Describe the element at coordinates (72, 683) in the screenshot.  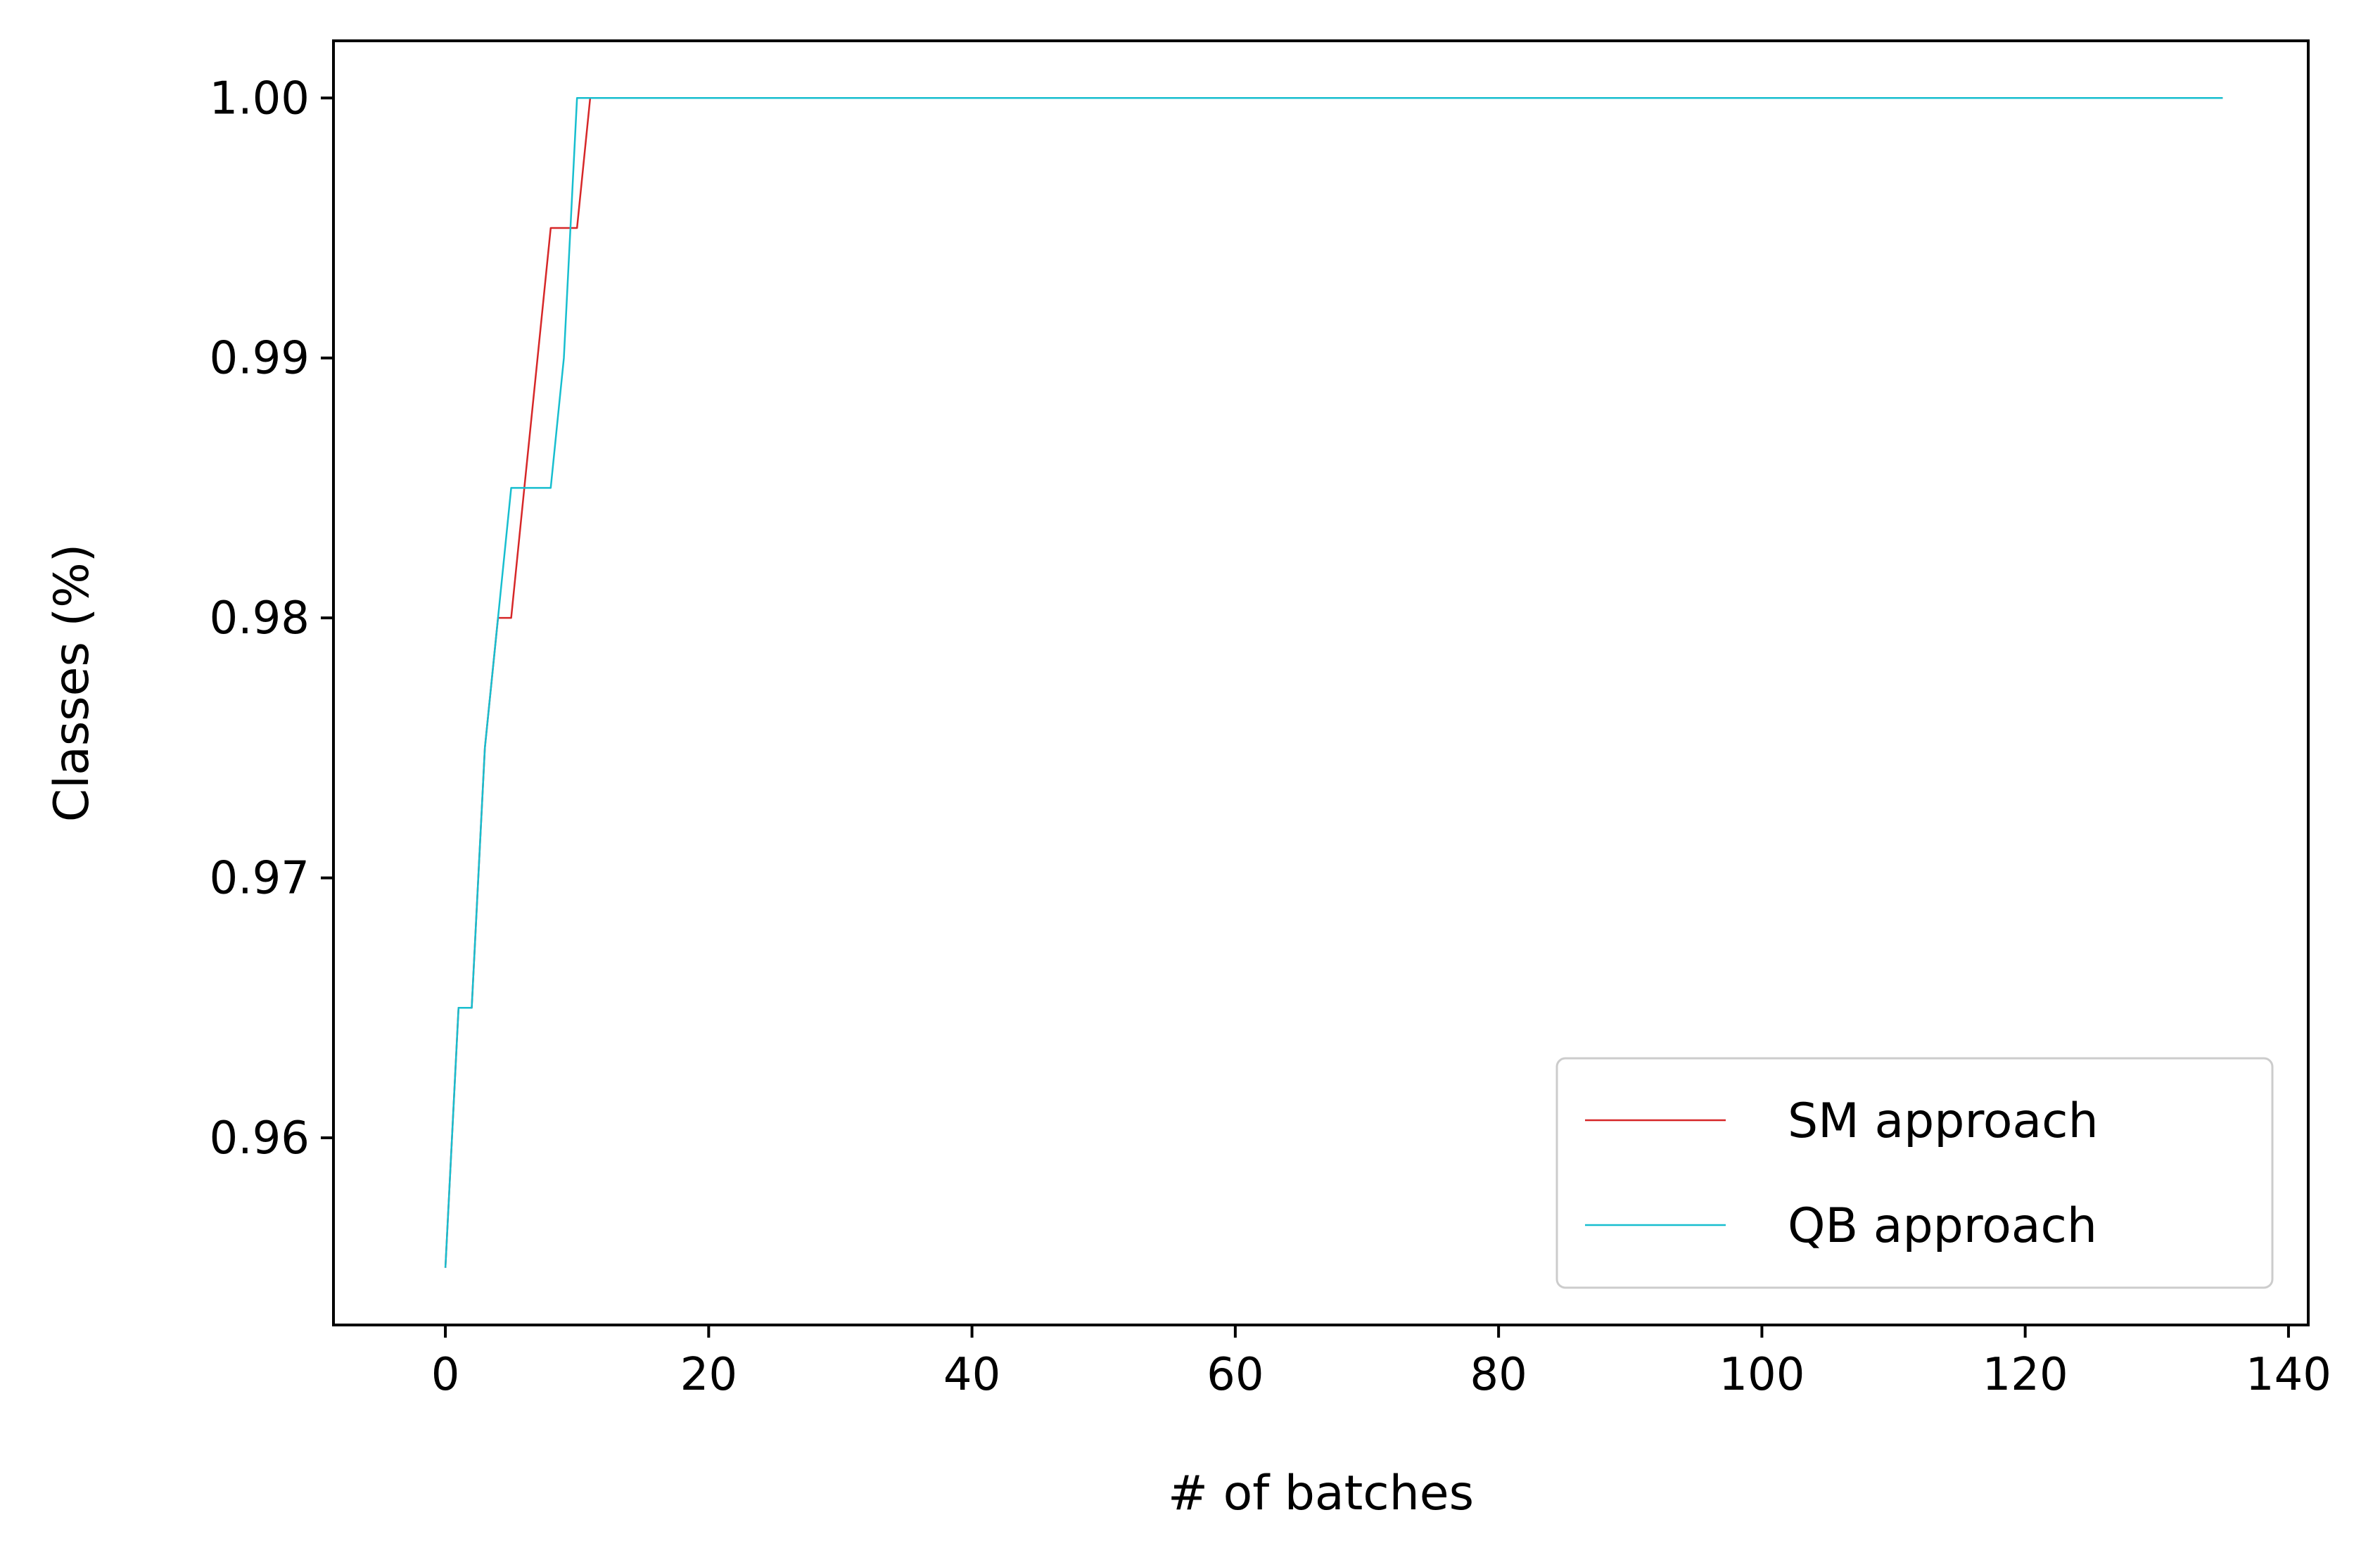
I see `y-axis-label: Classes (%)` at that location.